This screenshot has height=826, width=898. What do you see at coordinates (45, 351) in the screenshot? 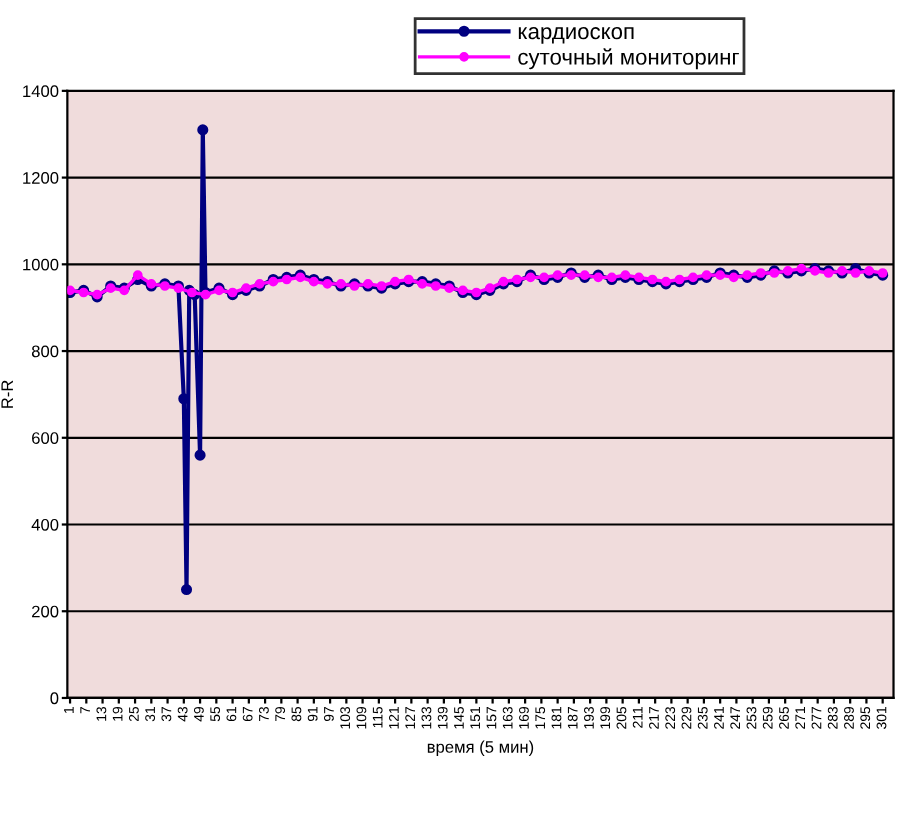
I see `y-tick-label: 800` at bounding box center [45, 351].